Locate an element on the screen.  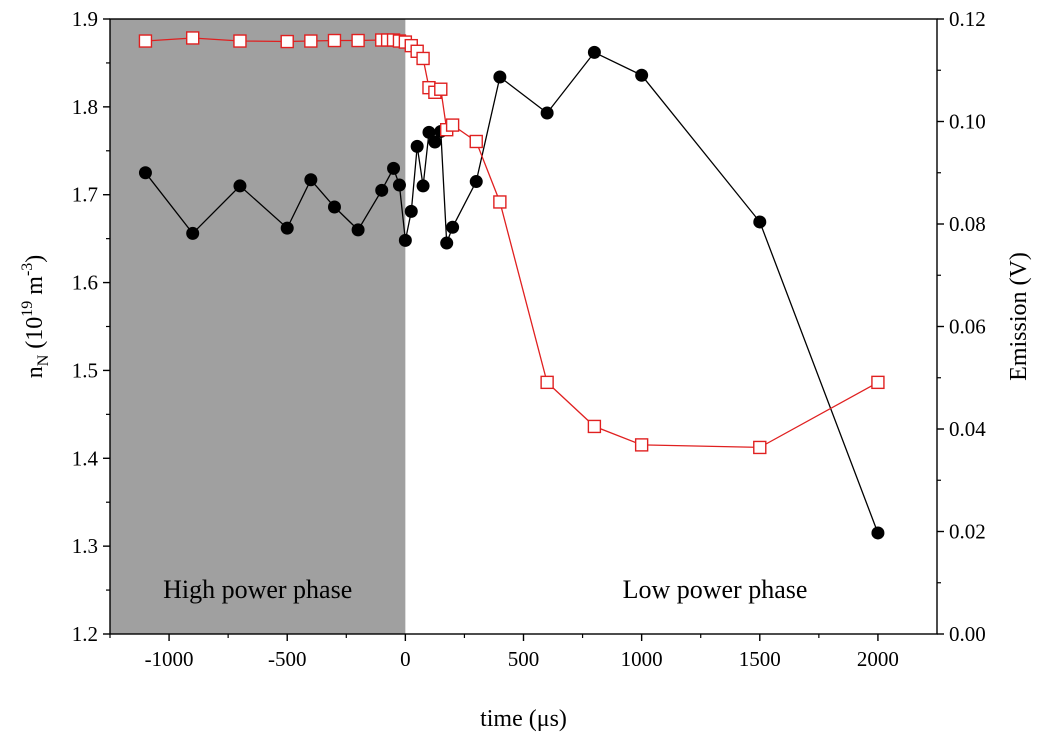
x-tick-label: 500 is located at coordinates (524, 659).